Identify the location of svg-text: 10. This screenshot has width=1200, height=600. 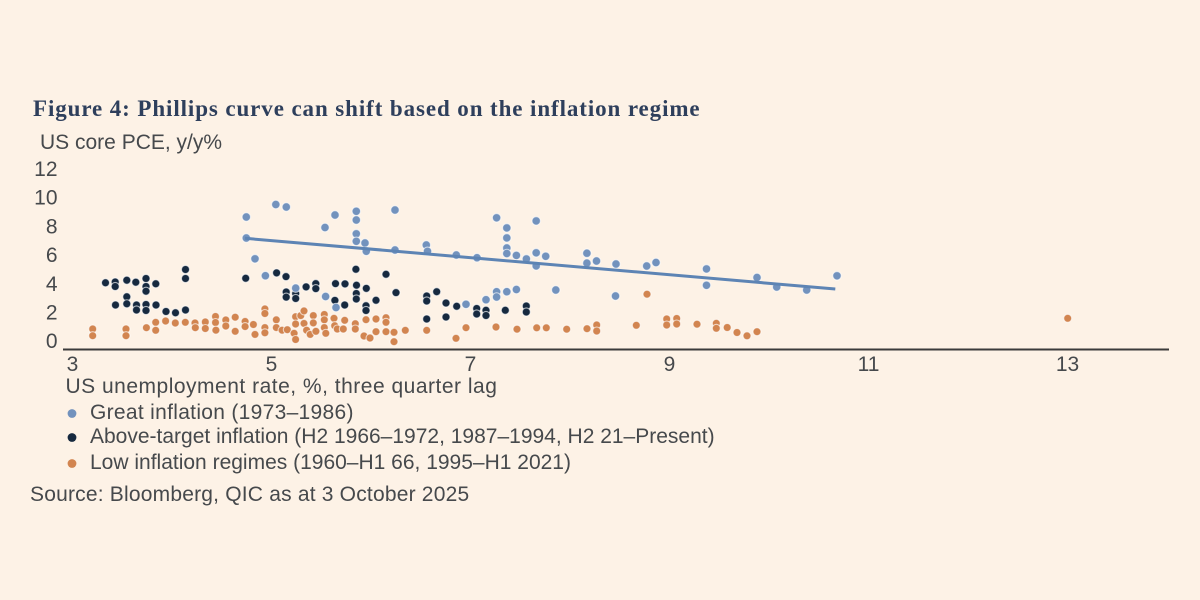
(45, 198).